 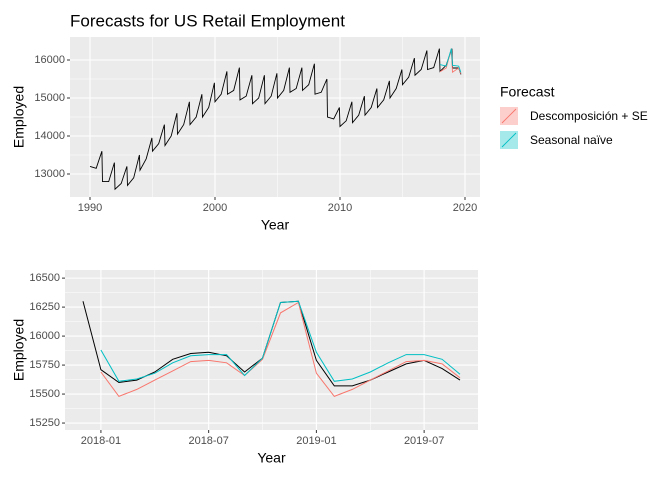 I want to click on y-tick-label: 15250, so click(x=44, y=423).